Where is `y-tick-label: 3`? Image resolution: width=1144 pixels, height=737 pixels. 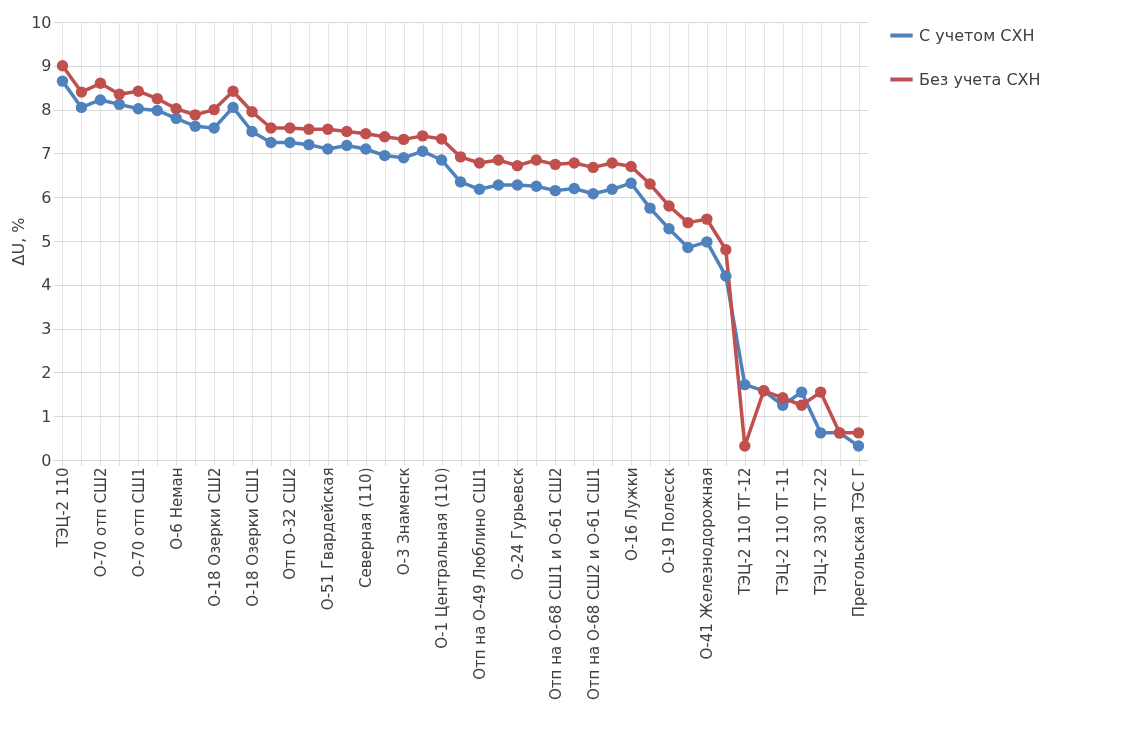 y-tick-label: 3 is located at coordinates (46, 329).